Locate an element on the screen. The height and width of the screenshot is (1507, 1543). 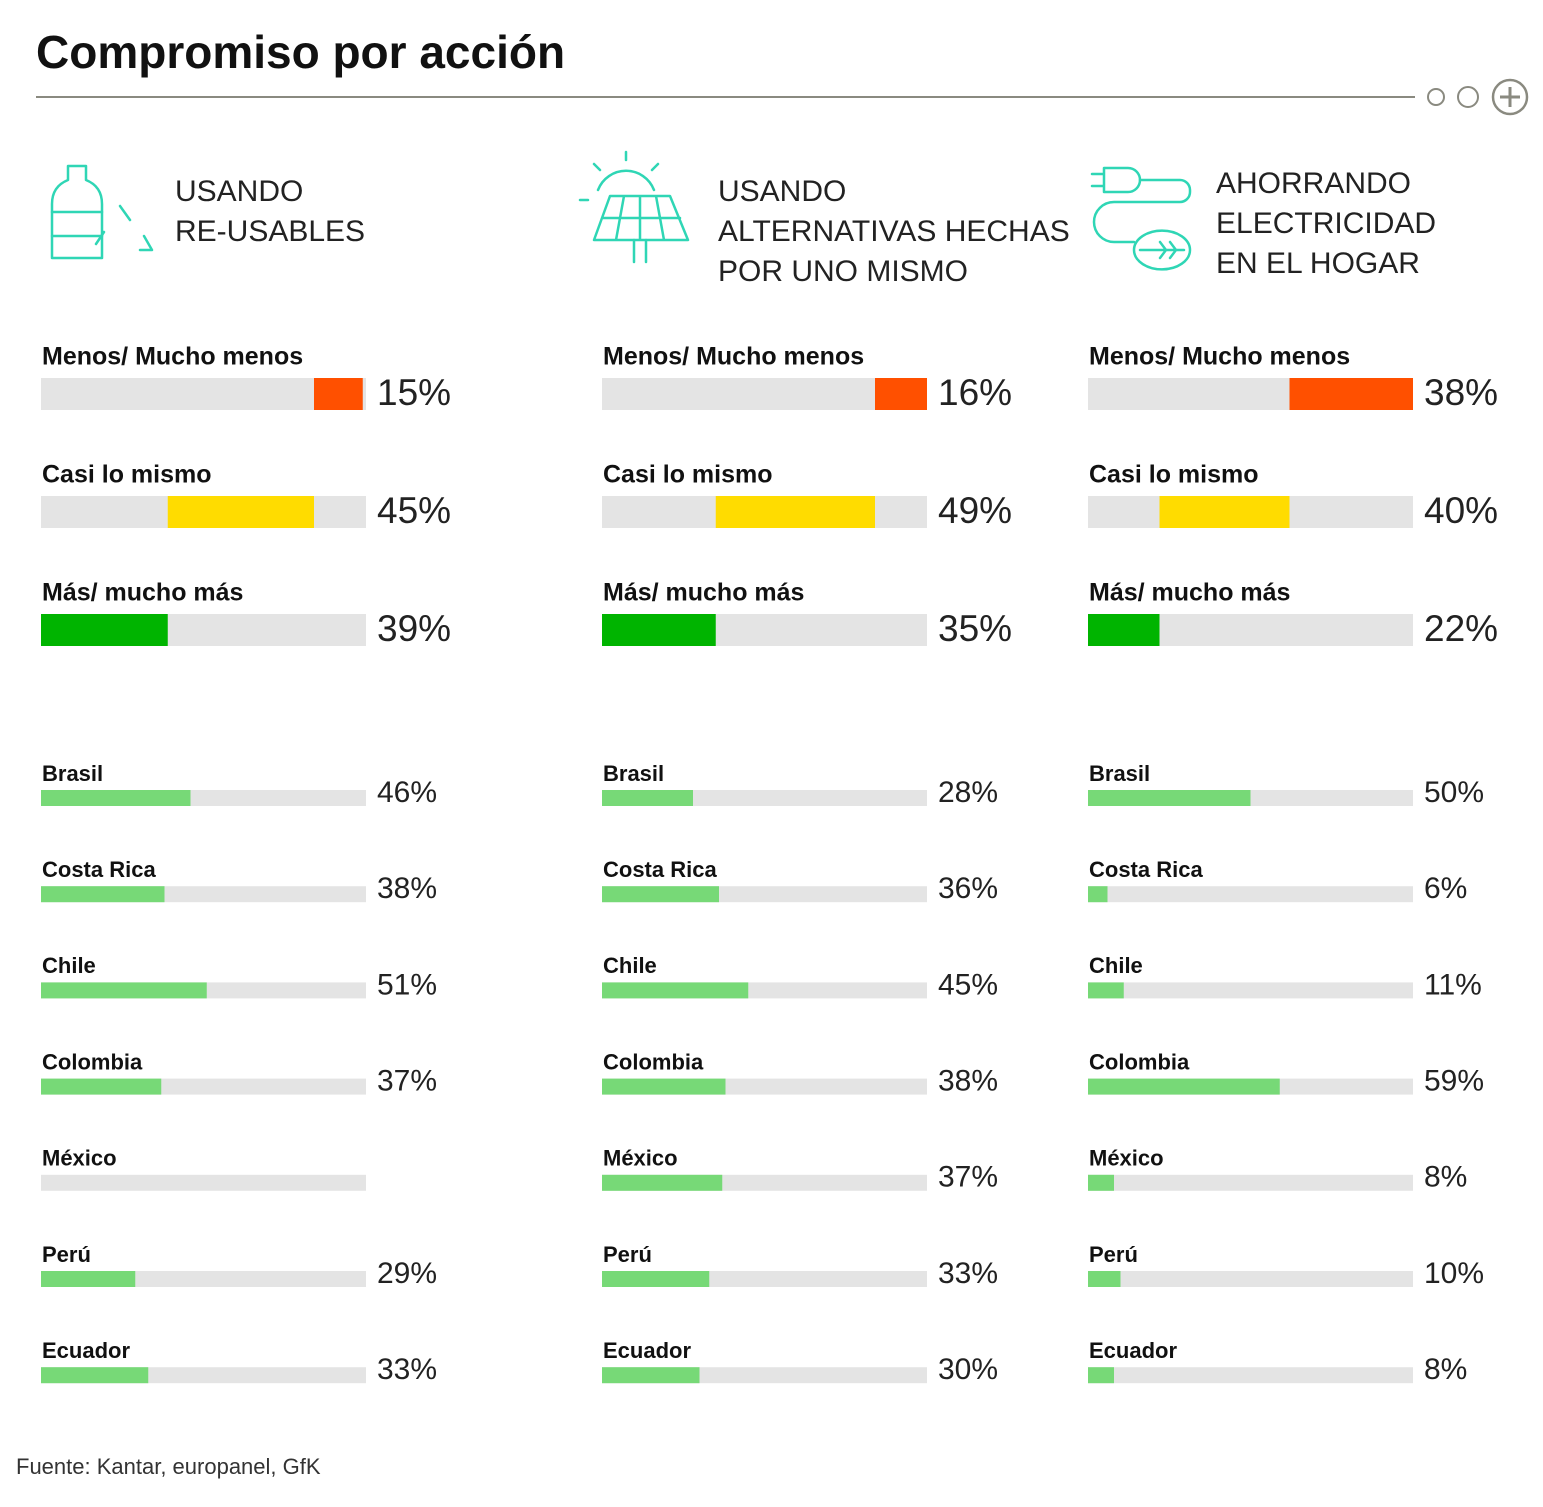
value-label: 50% is located at coordinates (1454, 792).